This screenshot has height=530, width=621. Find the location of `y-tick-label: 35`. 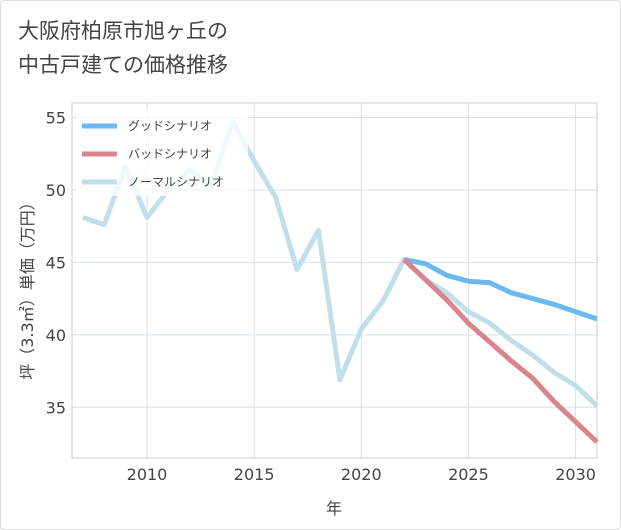

y-tick-label: 35 is located at coordinates (56, 407).